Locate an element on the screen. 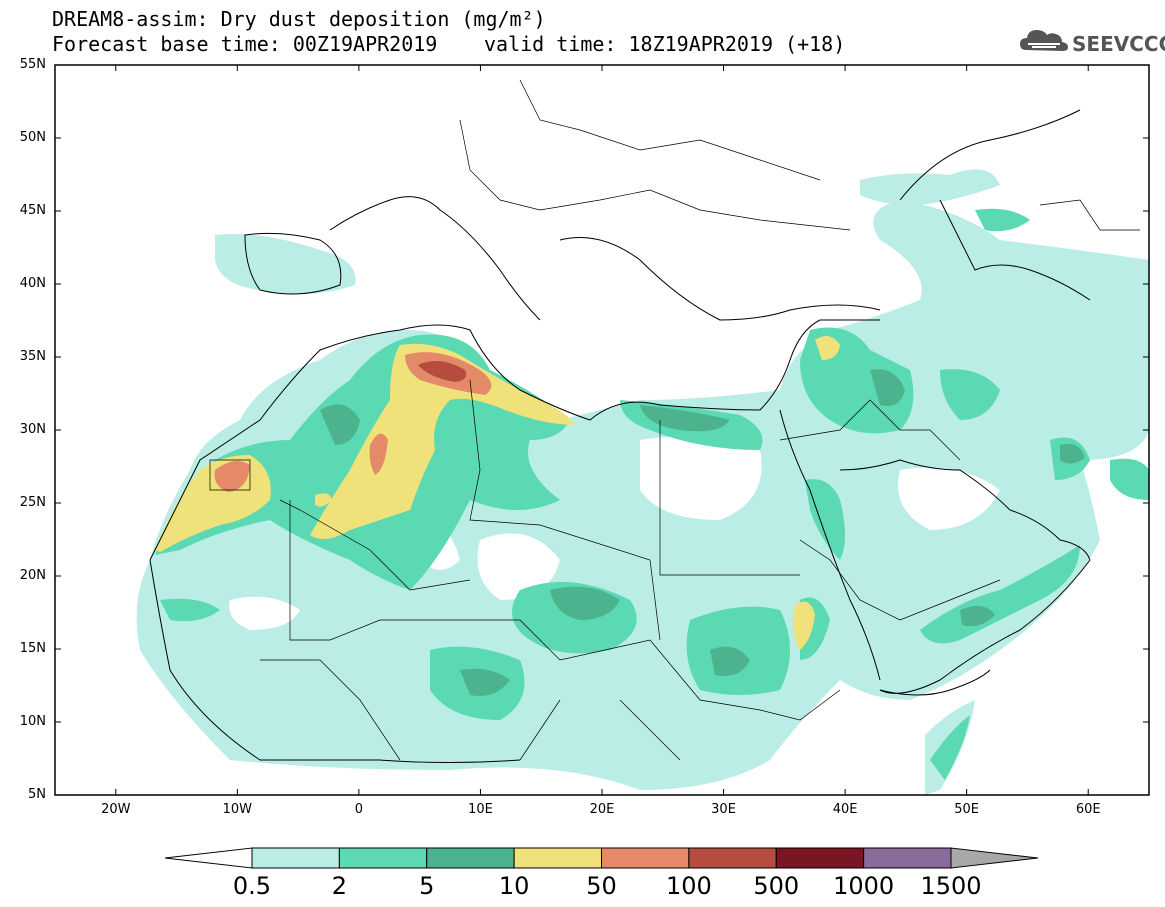  colorbar-label: 5 is located at coordinates (427, 886).